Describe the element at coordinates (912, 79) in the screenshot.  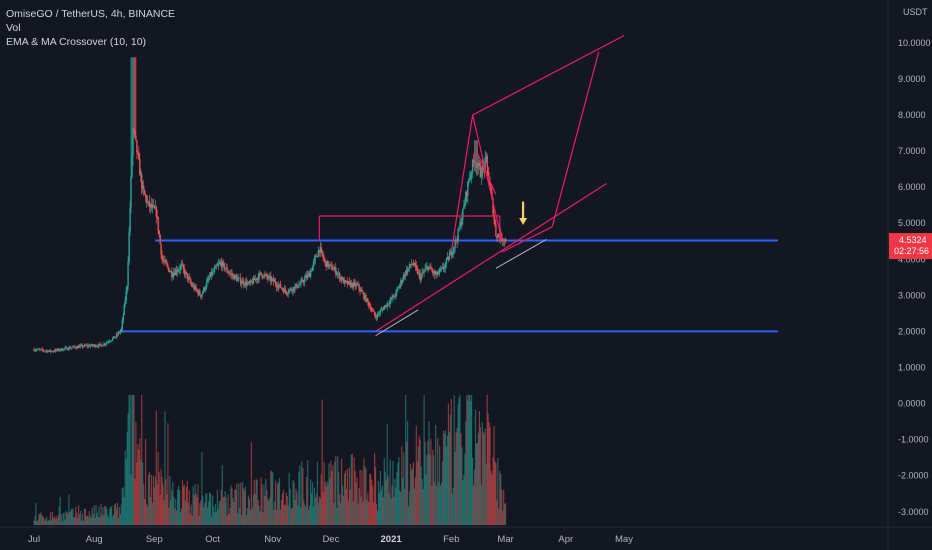
I see `price-axis-tick-label: 9.0000` at that location.